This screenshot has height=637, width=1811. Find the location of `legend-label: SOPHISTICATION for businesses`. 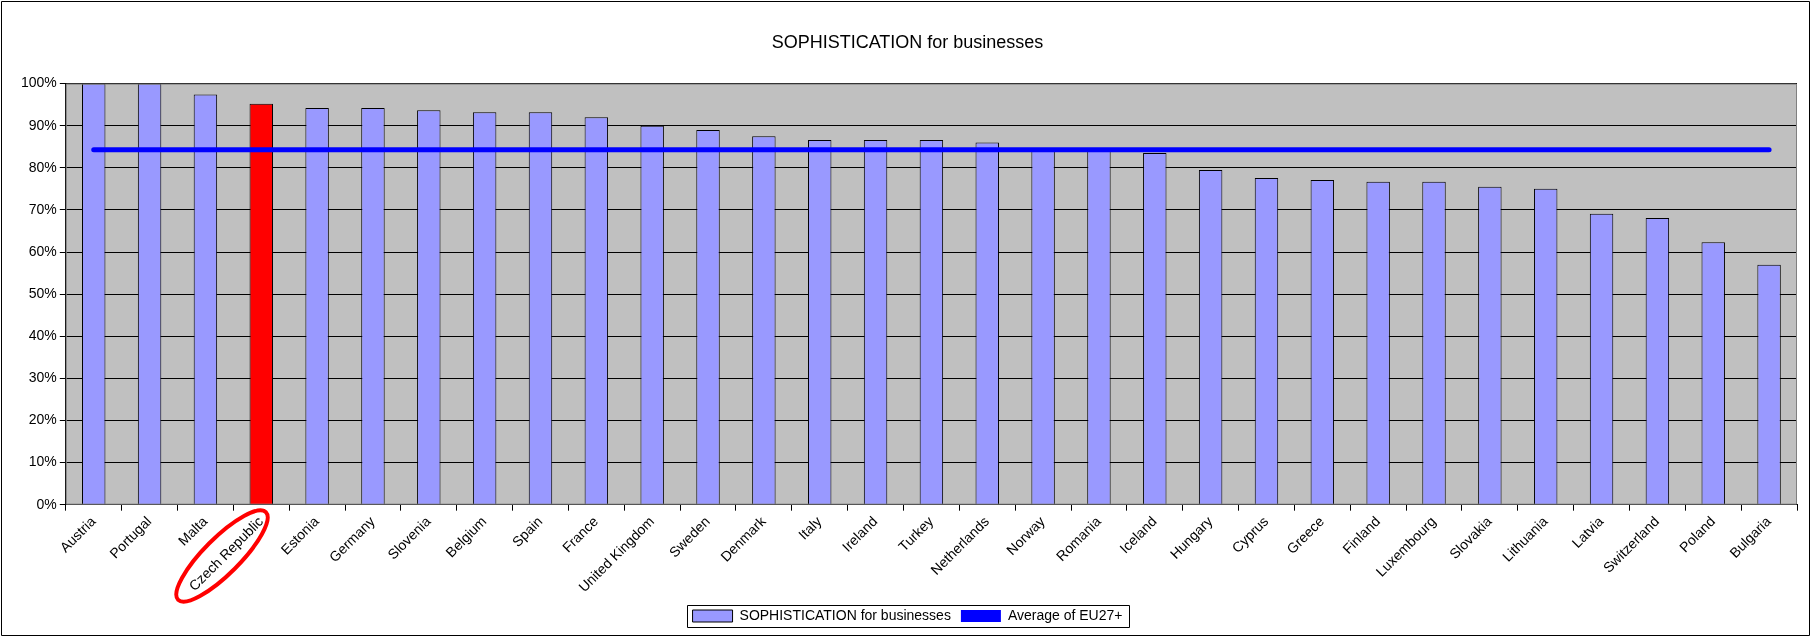

legend-label: SOPHISTICATION for businesses is located at coordinates (845, 614).